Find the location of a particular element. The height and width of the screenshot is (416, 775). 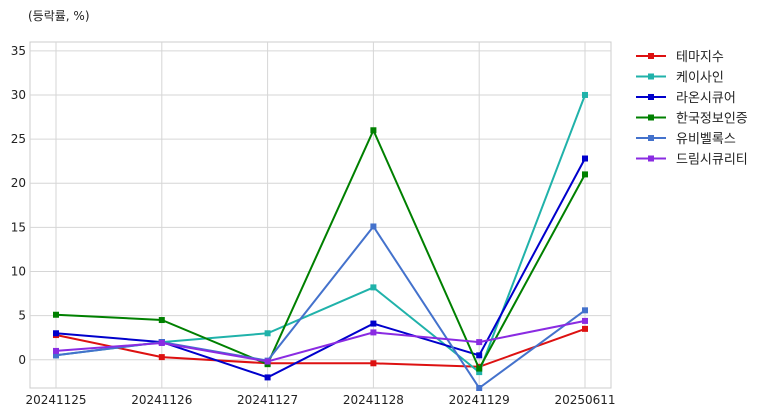

legend-entry: 테마지수 is located at coordinates (680, 57).